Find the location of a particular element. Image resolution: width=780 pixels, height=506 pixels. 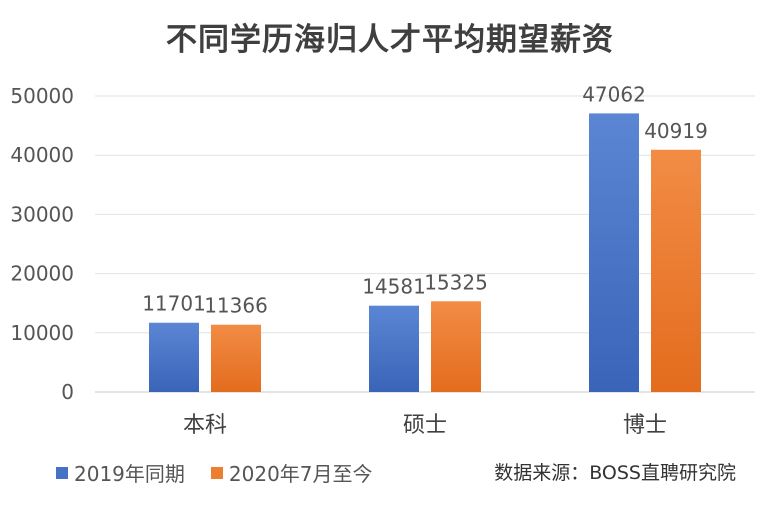

data-label-1-2: 14581 is located at coordinates (394, 287).